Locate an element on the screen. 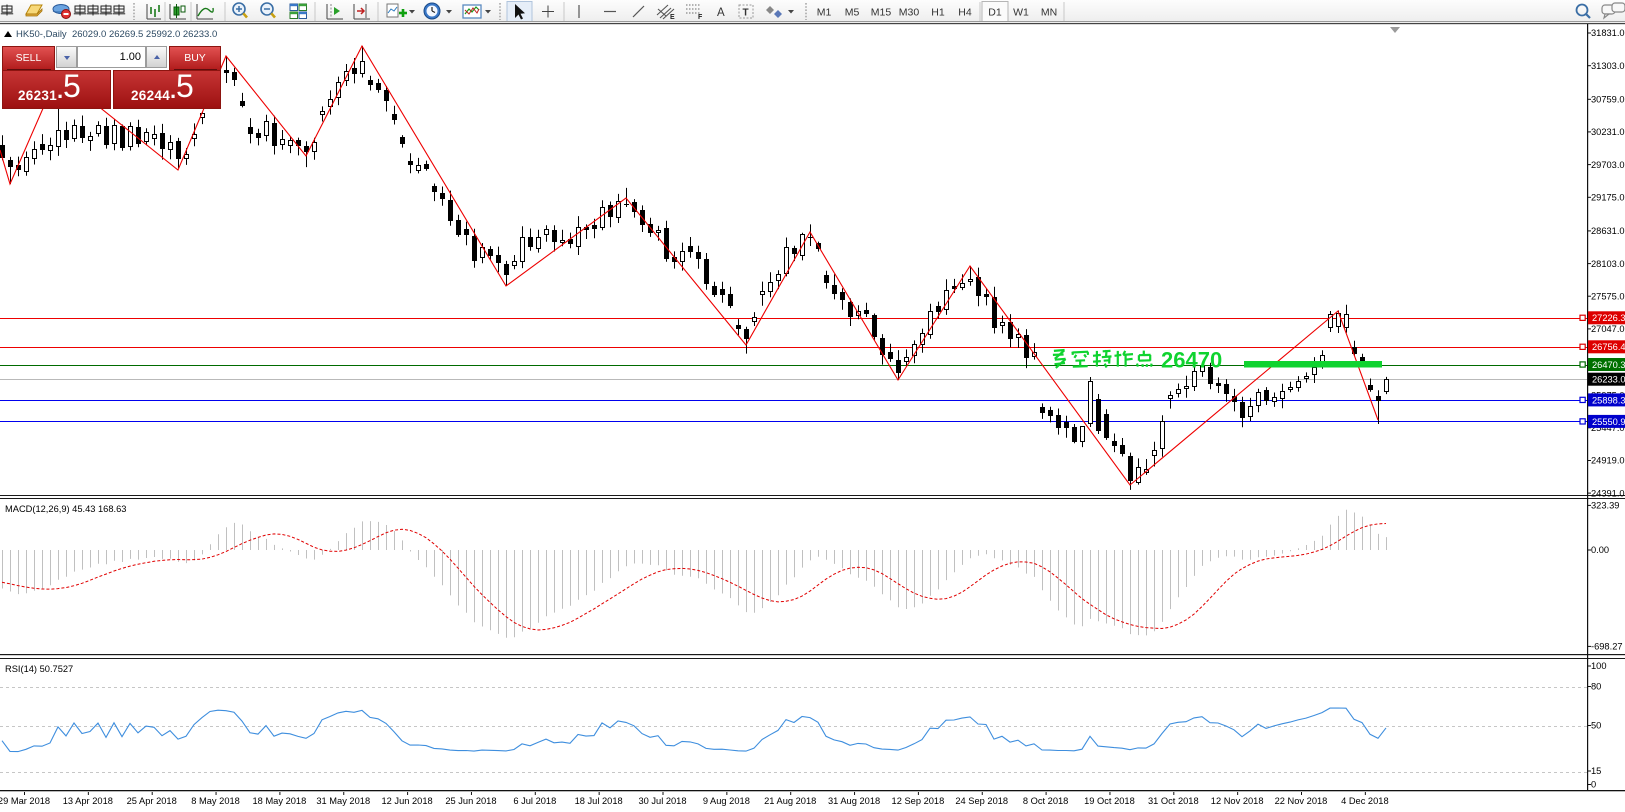 This screenshot has width=1625, height=812. svg-text: T is located at coordinates (746, 13).